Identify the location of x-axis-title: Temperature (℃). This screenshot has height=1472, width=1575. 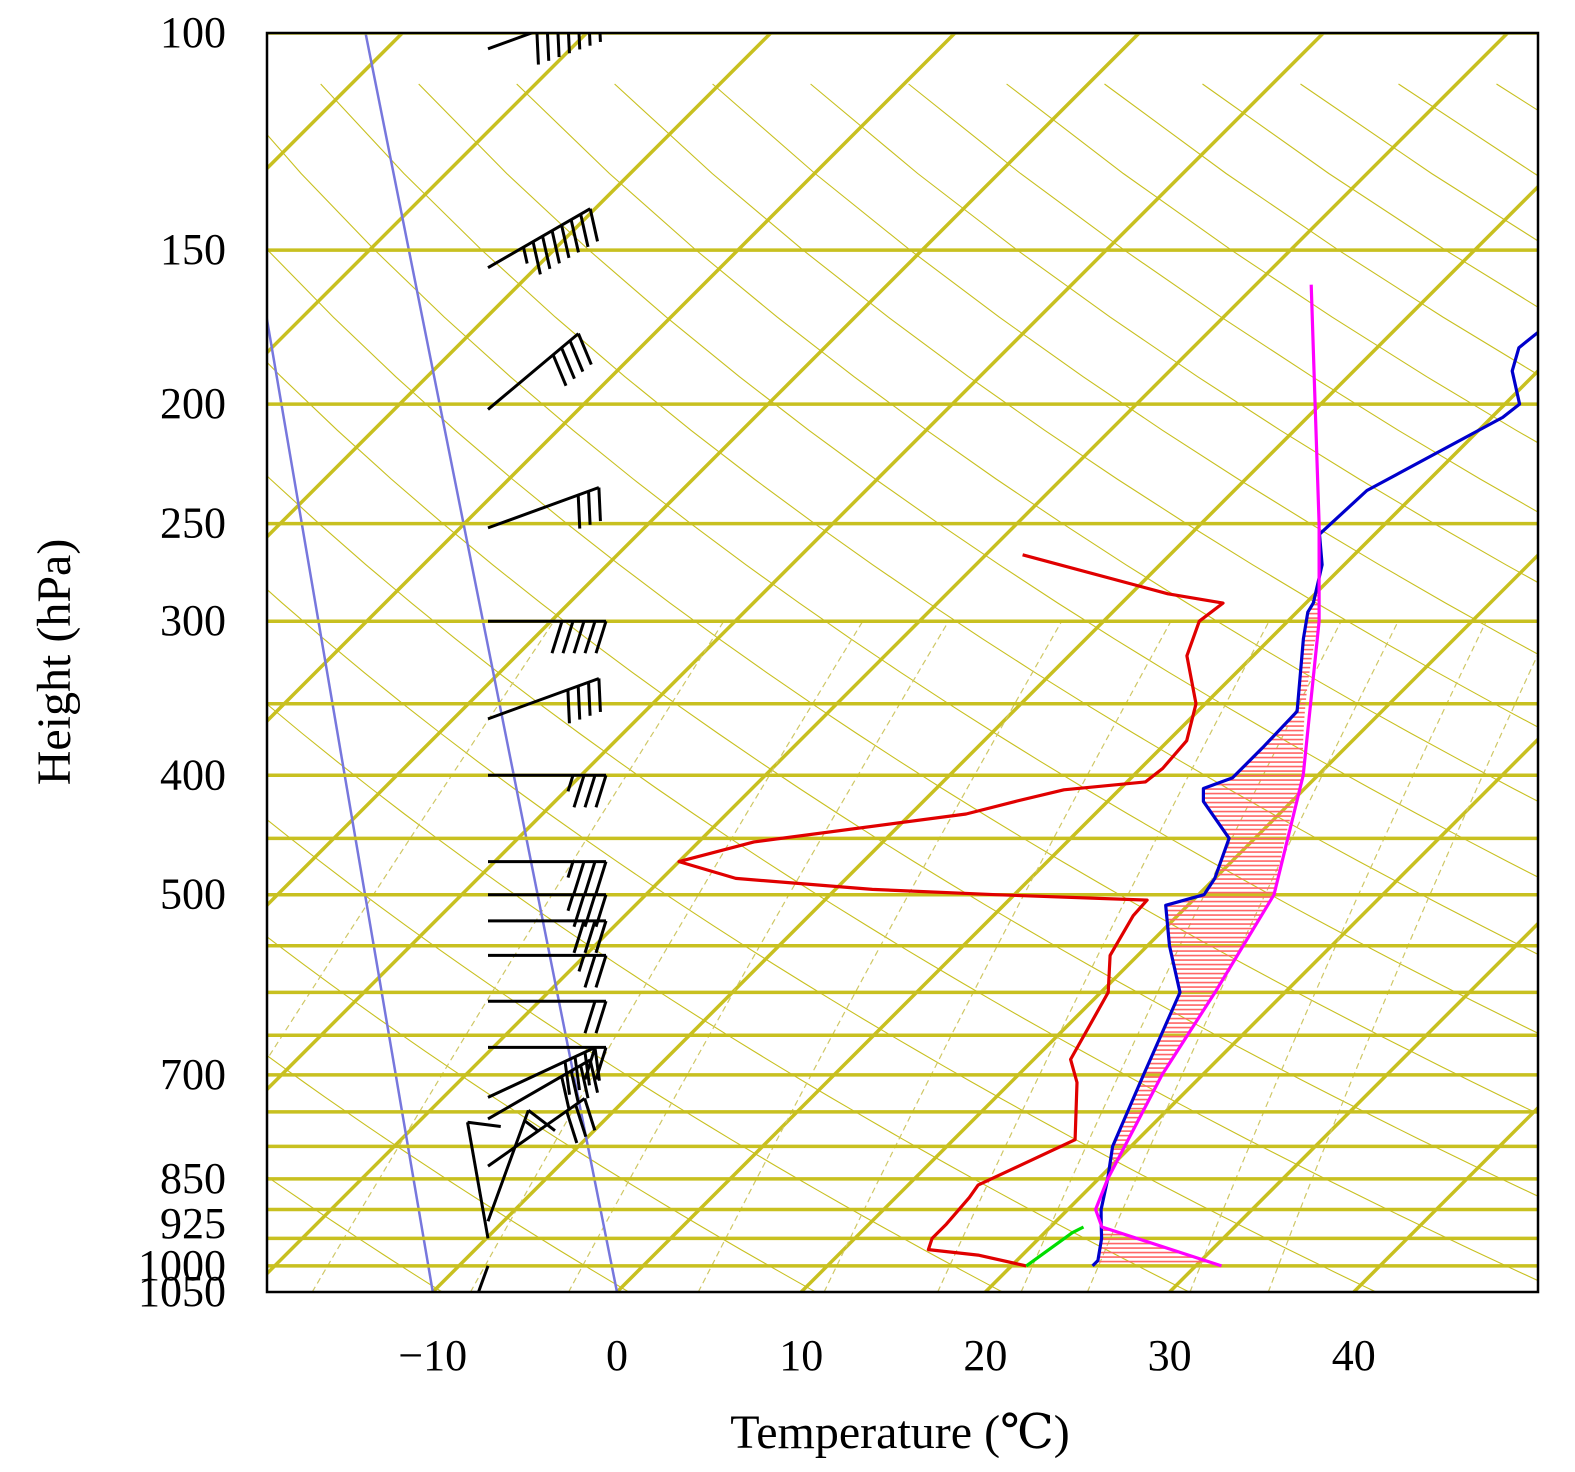
(900, 1432).